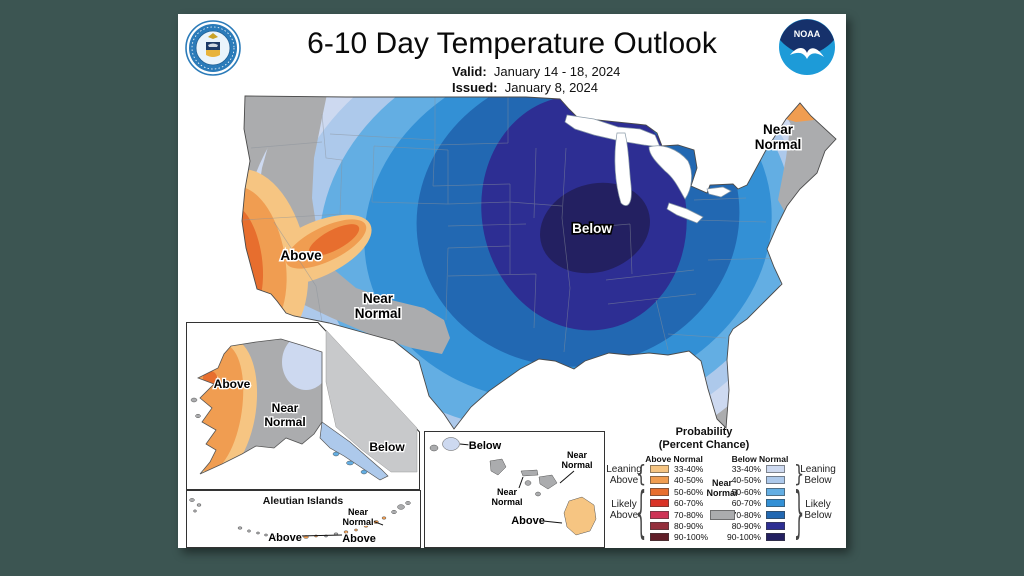 This screenshot has height=576, width=1024. I want to click on svg-text: NOAA, so click(807, 34).